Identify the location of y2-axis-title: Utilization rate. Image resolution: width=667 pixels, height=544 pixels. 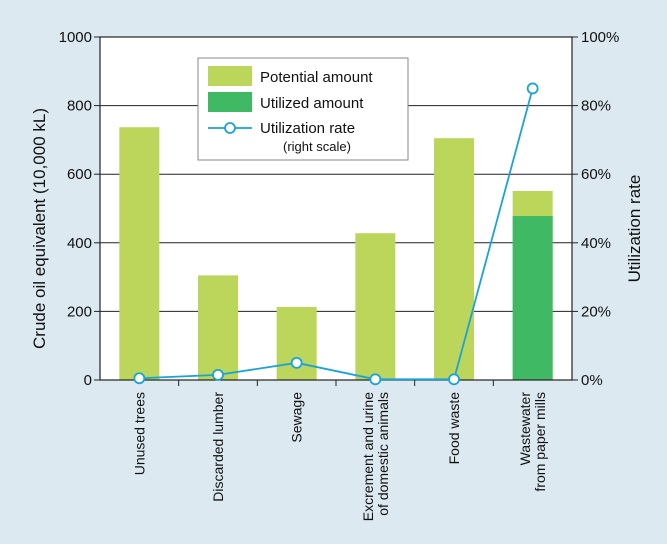
(634, 229).